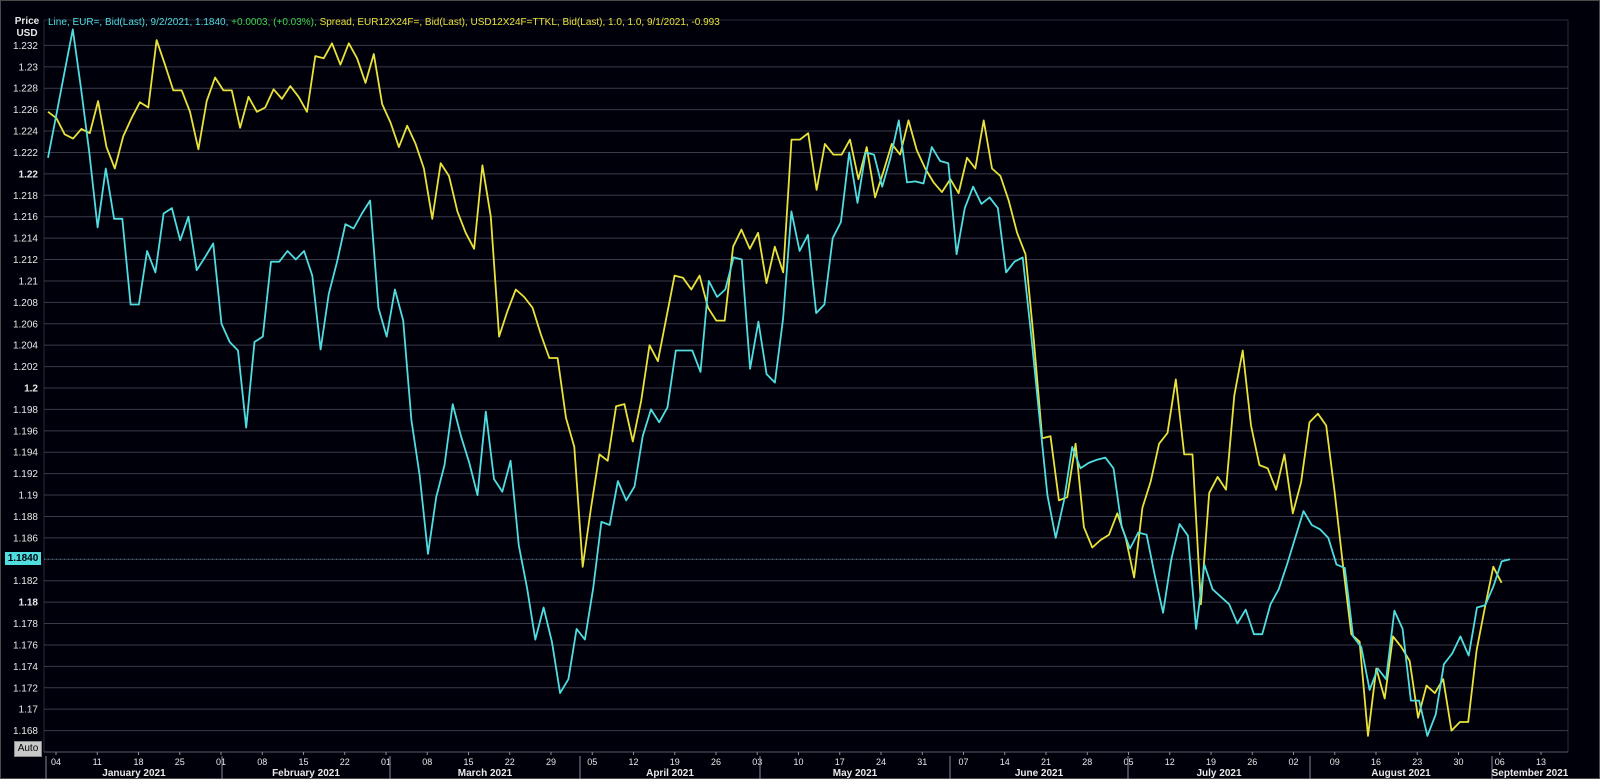 Image resolution: width=1600 pixels, height=779 pixels. I want to click on x-tick-label: 07, so click(963, 762).